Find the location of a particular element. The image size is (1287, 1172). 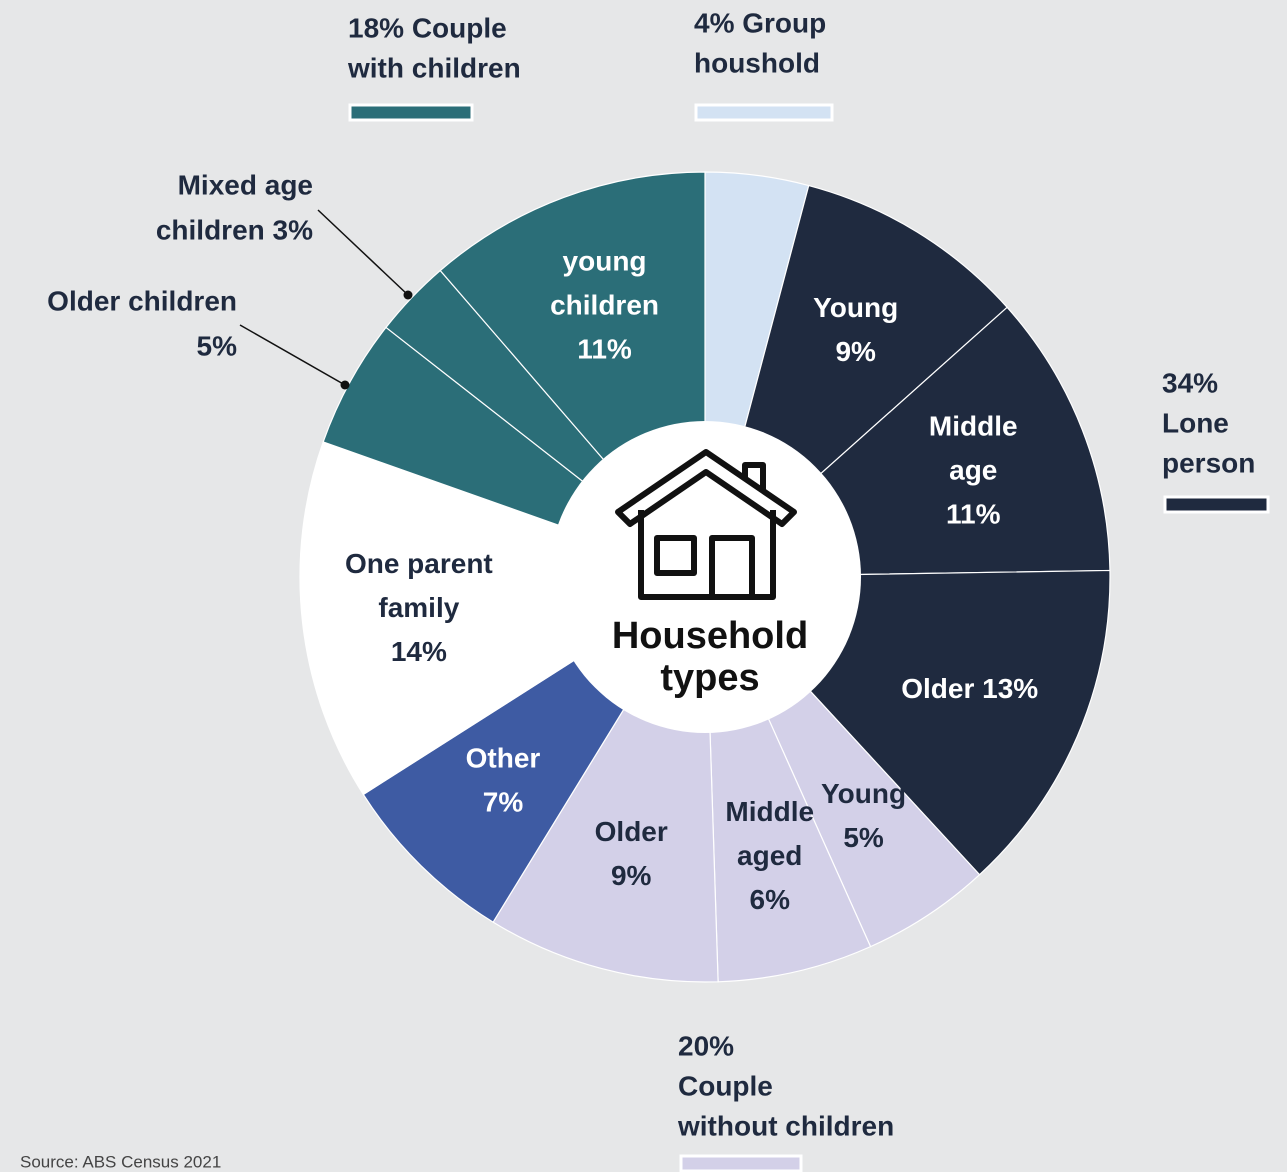

slice-label: Older is located at coordinates (631, 831).